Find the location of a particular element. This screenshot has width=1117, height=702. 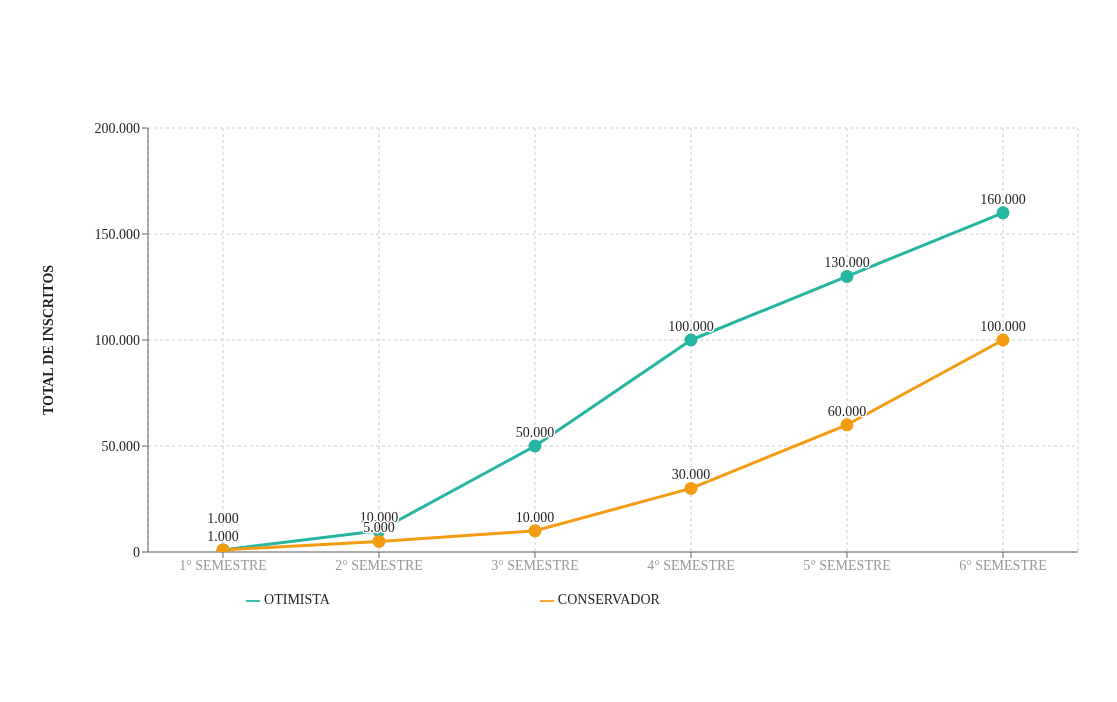

x-tick-label: 4° SEMESTRE is located at coordinates (691, 565).